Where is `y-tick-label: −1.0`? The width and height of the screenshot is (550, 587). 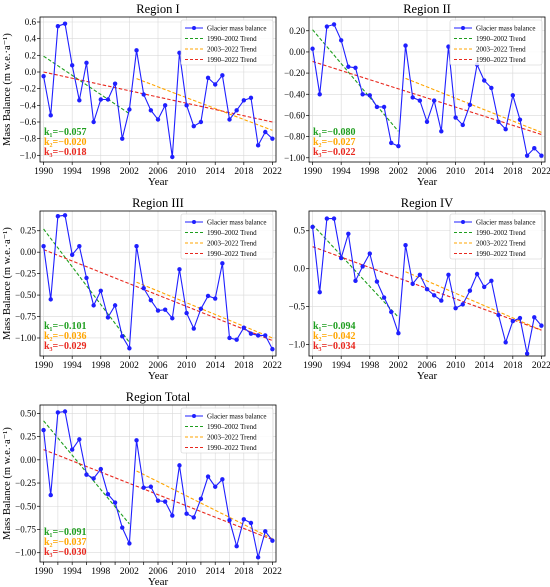
y-tick-label: −1.0 is located at coordinates (297, 345).